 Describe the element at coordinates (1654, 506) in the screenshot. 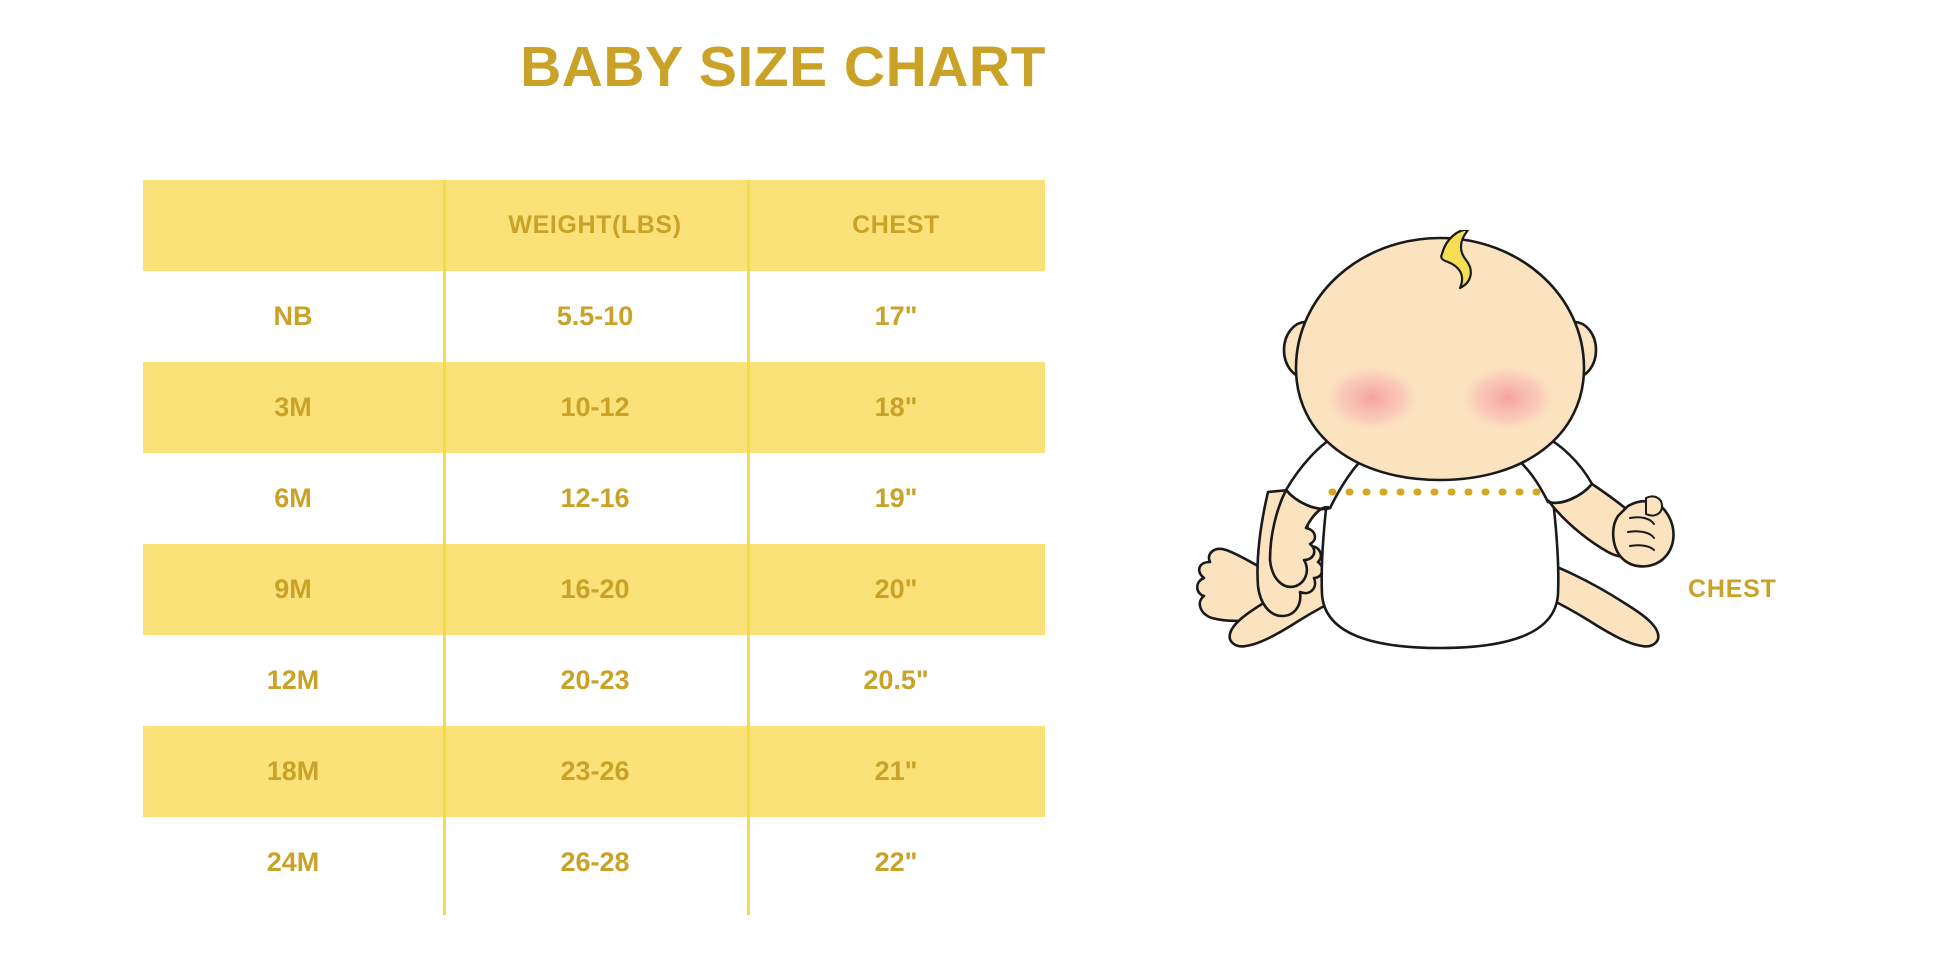

I see `fist-thumb` at that location.